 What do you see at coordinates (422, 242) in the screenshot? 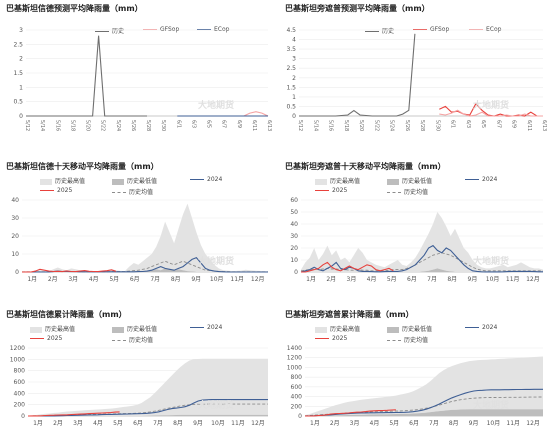
I see `hist-max-area` at bounding box center [422, 242].